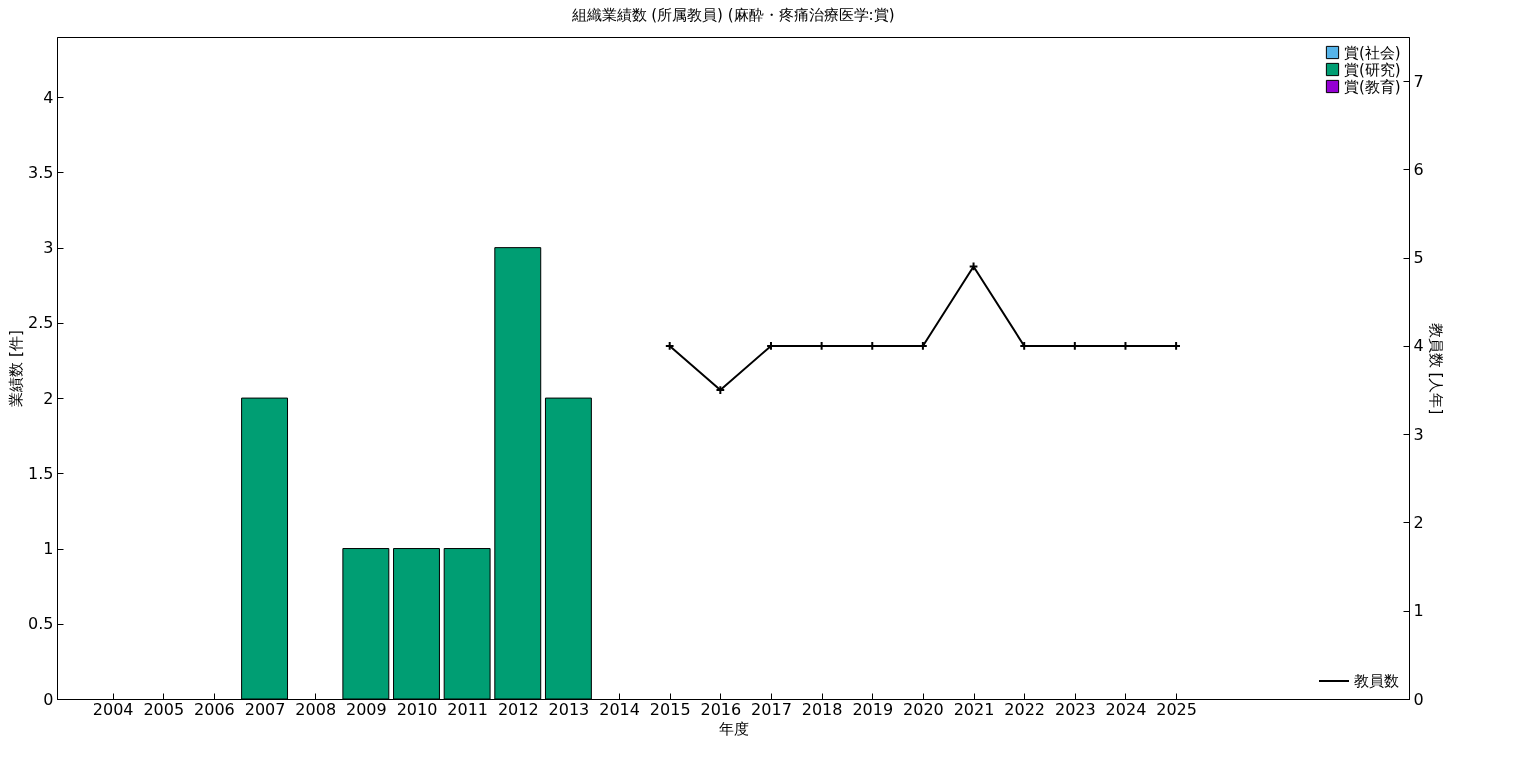  I want to click on x-tick-label: 2025, so click(1176, 709).